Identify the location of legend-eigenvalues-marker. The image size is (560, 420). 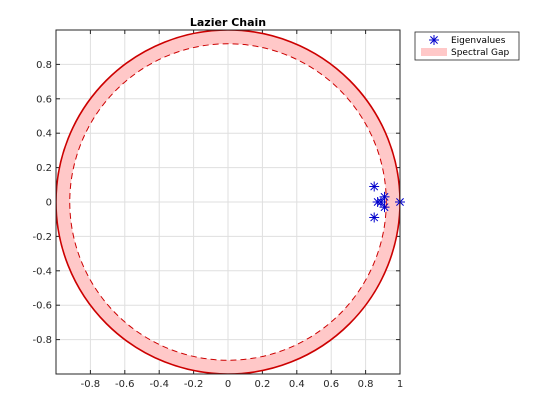
(434, 40).